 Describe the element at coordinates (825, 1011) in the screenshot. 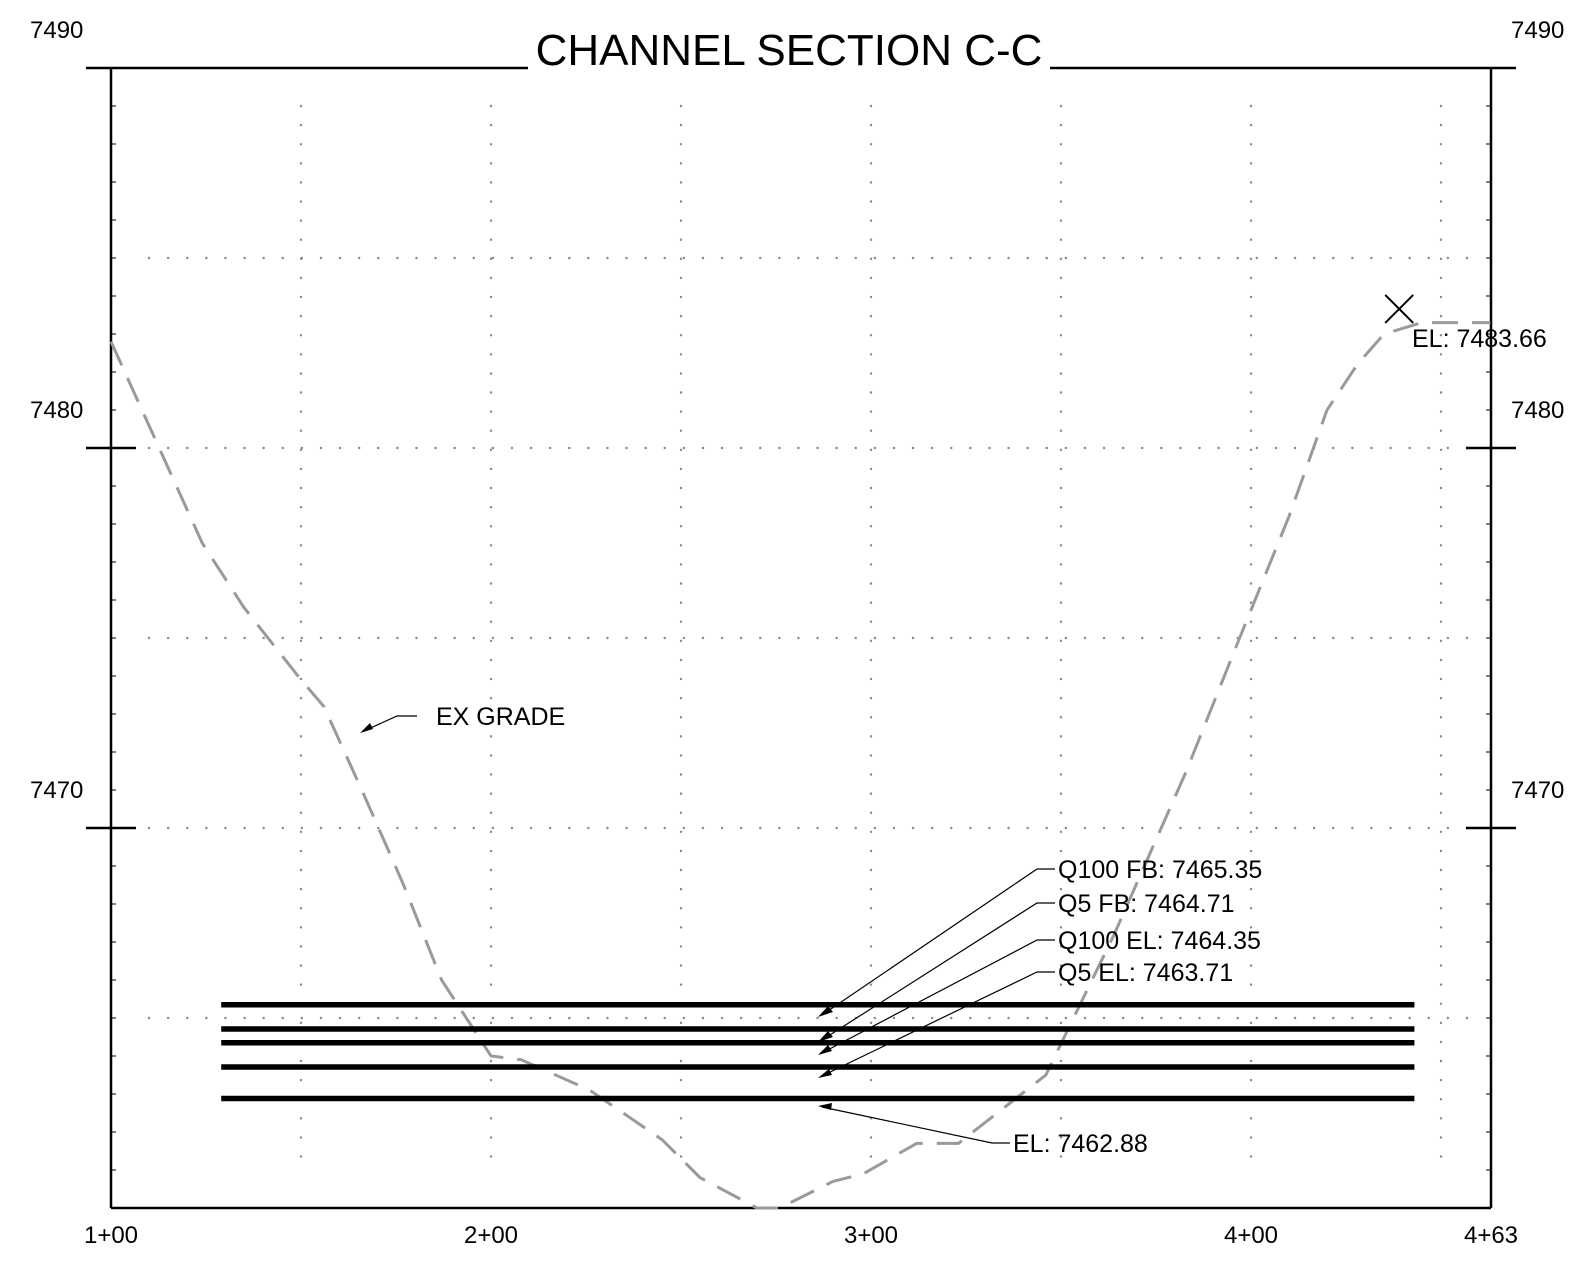

I see `q100-fb-arrowhead` at that location.